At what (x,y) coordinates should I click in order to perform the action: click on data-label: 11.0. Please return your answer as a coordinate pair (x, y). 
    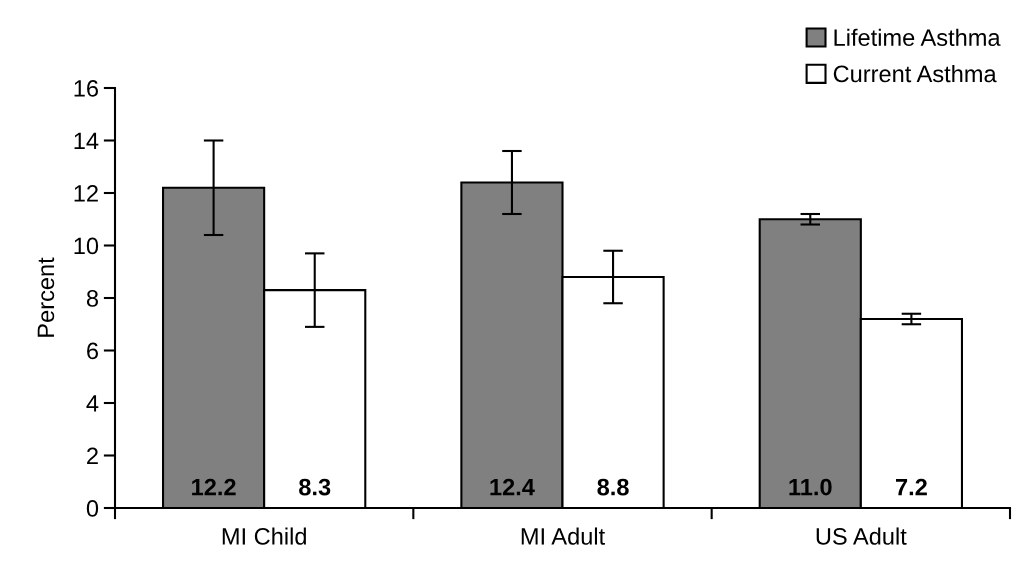
    Looking at the image, I should click on (810, 487).